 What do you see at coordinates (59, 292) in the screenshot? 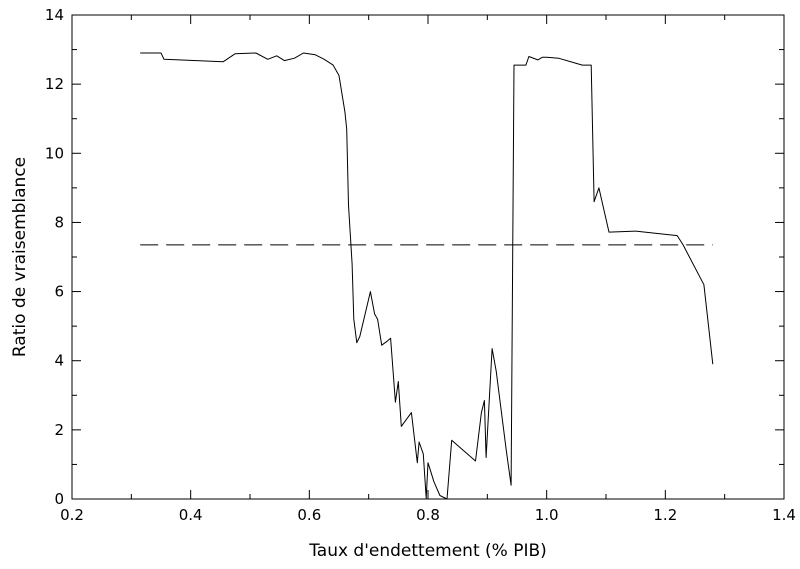
I see `y-tick-label: 6` at bounding box center [59, 292].